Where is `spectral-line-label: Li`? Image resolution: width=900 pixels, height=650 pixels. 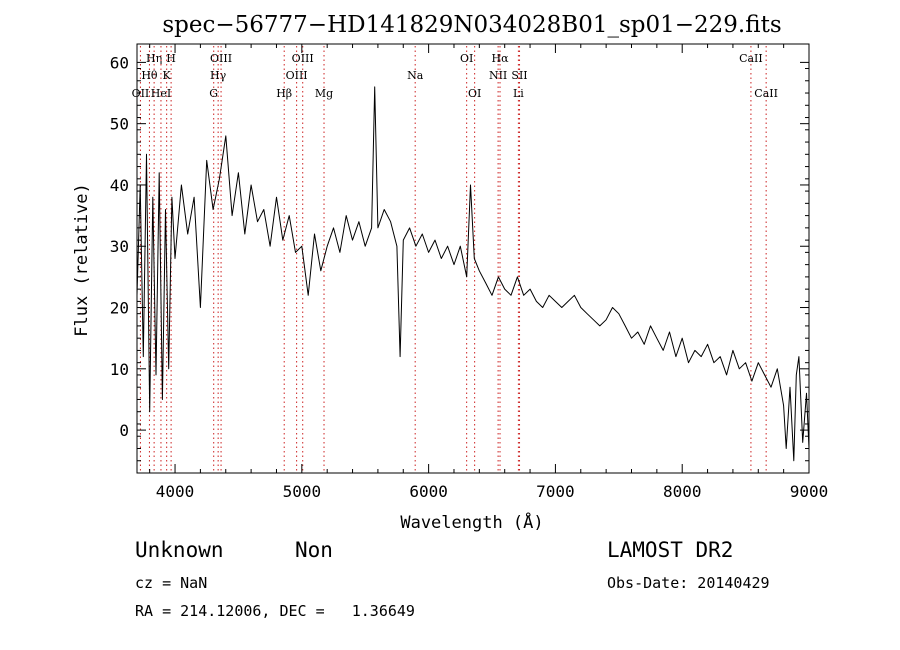
spectral-line-label: Li is located at coordinates (518, 93).